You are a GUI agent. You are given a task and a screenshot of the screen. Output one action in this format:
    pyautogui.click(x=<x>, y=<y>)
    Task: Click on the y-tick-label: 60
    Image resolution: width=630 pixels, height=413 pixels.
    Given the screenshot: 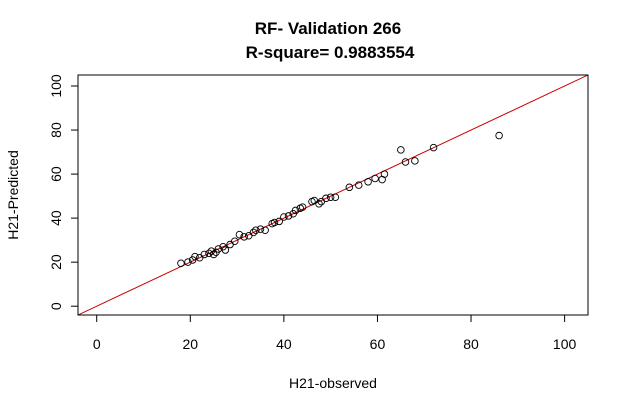 What is the action you would take?
    pyautogui.click(x=56, y=174)
    